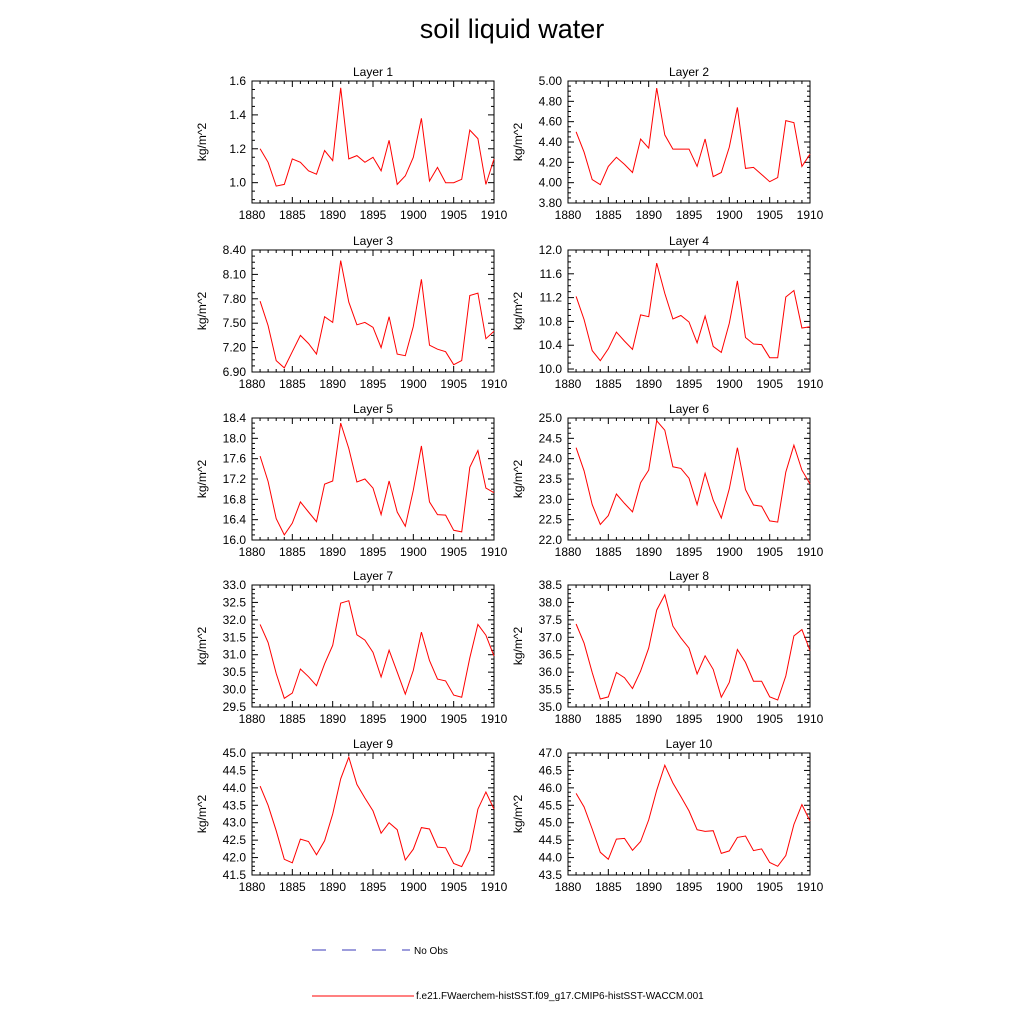 The height and width of the screenshot is (1024, 1024). Describe the element at coordinates (551, 770) in the screenshot. I see `y-tick-label: 46.5` at that location.